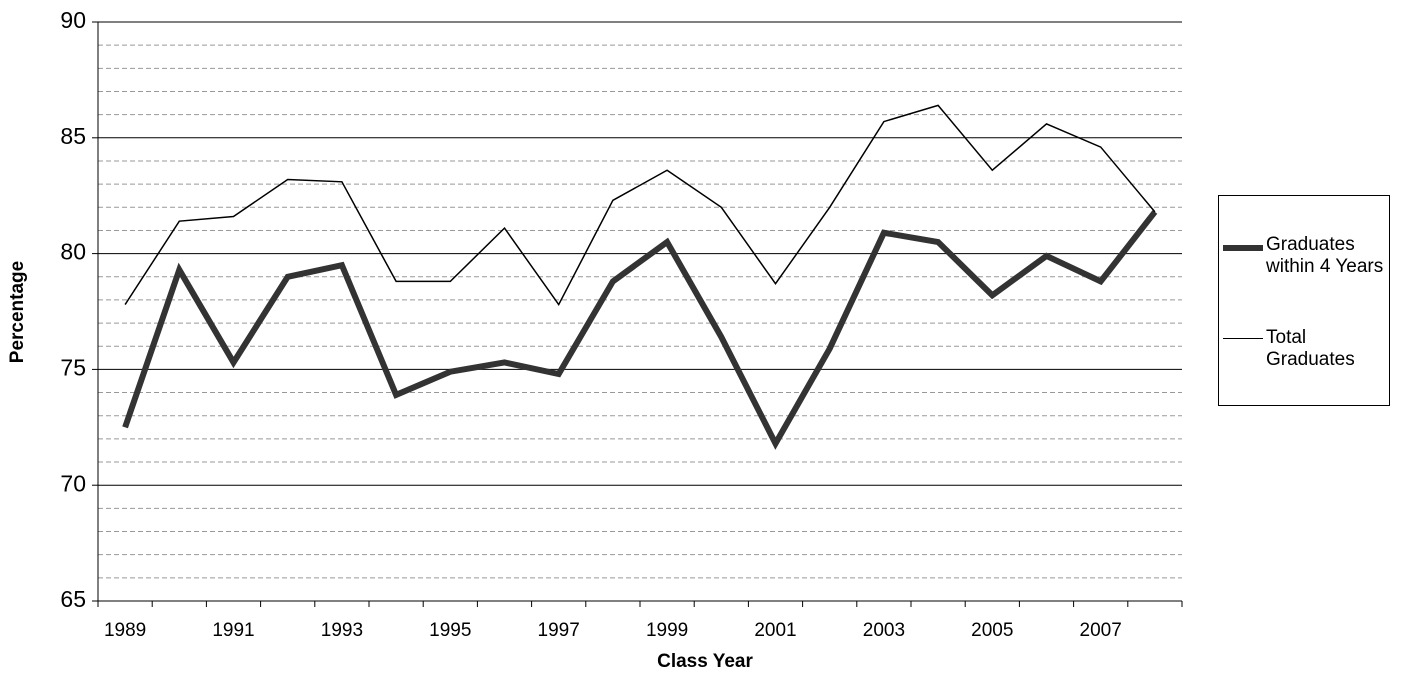 The width and height of the screenshot is (1406, 673). What do you see at coordinates (73, 599) in the screenshot?
I see `y-tick-label: 65` at bounding box center [73, 599].